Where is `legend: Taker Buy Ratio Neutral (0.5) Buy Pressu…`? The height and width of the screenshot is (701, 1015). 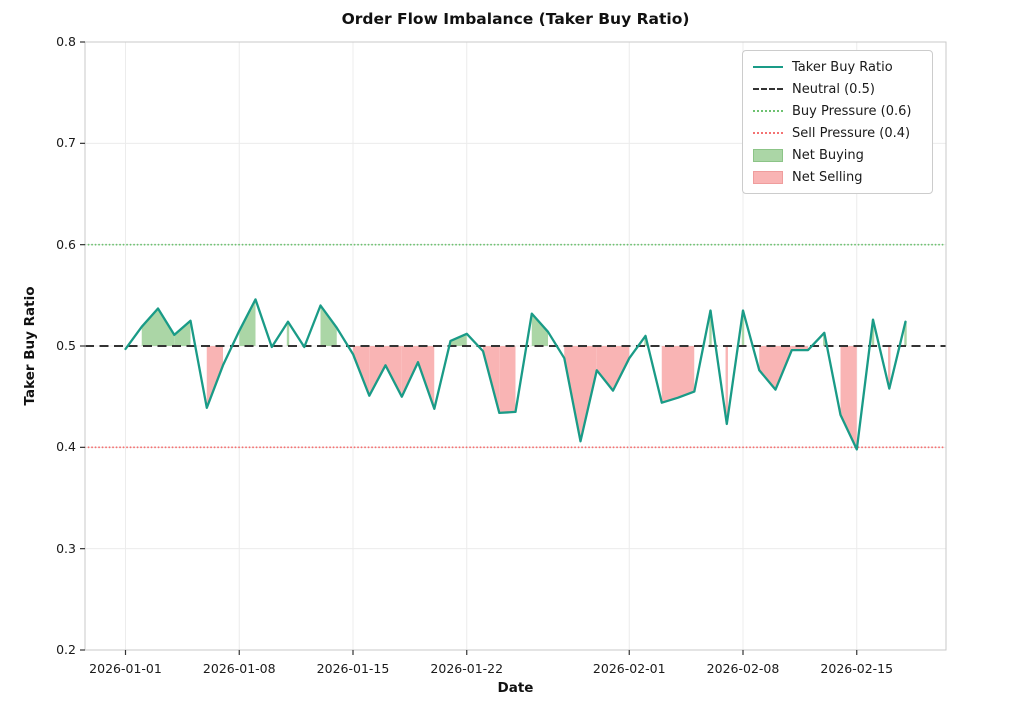
legend: Taker Buy Ratio Neutral (0.5) Buy Pressu… is located at coordinates (837, 122).